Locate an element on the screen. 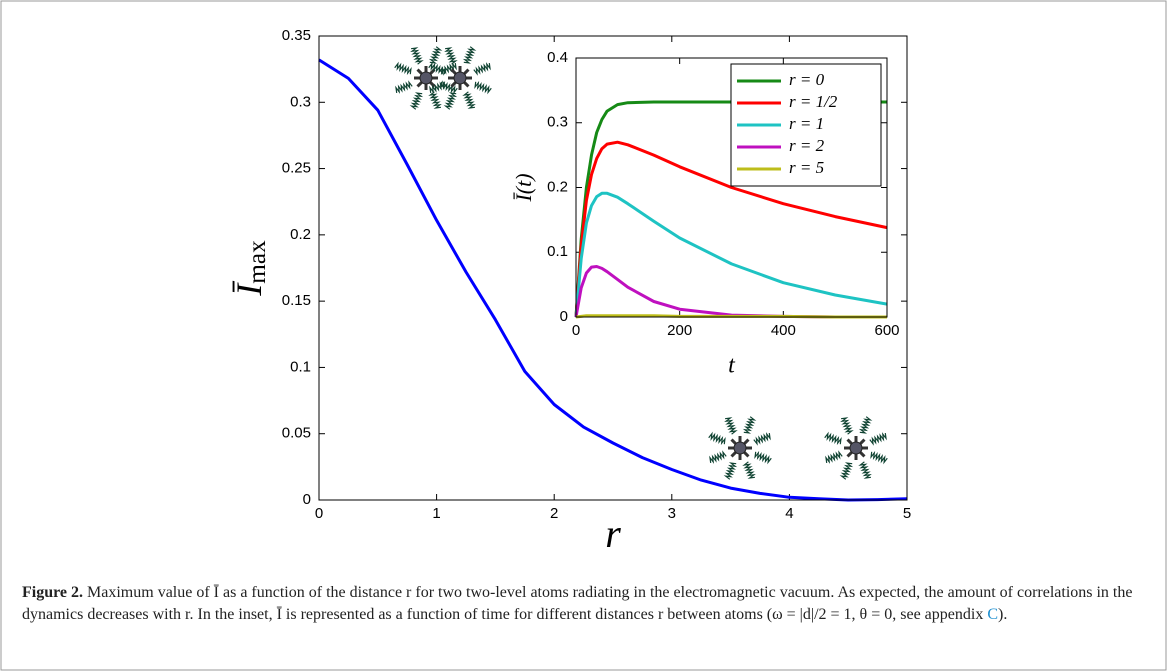 Image resolution: width=1167 pixels, height=671 pixels. x-axis-label: r is located at coordinates (613, 533).